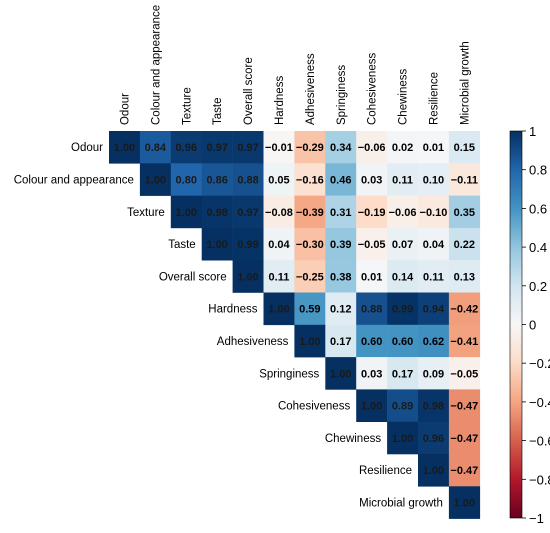 The image size is (550, 533). What do you see at coordinates (353, 439) in the screenshot?
I see `row-label: Chewiness` at bounding box center [353, 439].